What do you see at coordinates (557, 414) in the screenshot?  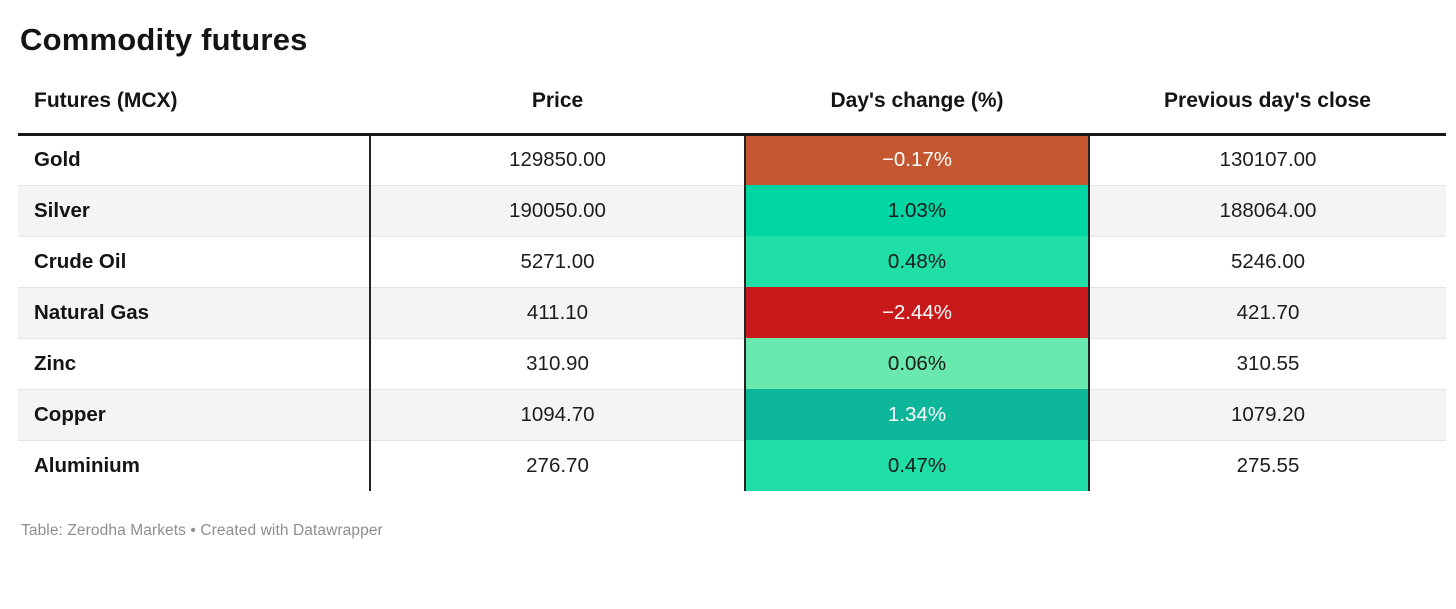 I see `cell-price: 1094.70` at bounding box center [557, 414].